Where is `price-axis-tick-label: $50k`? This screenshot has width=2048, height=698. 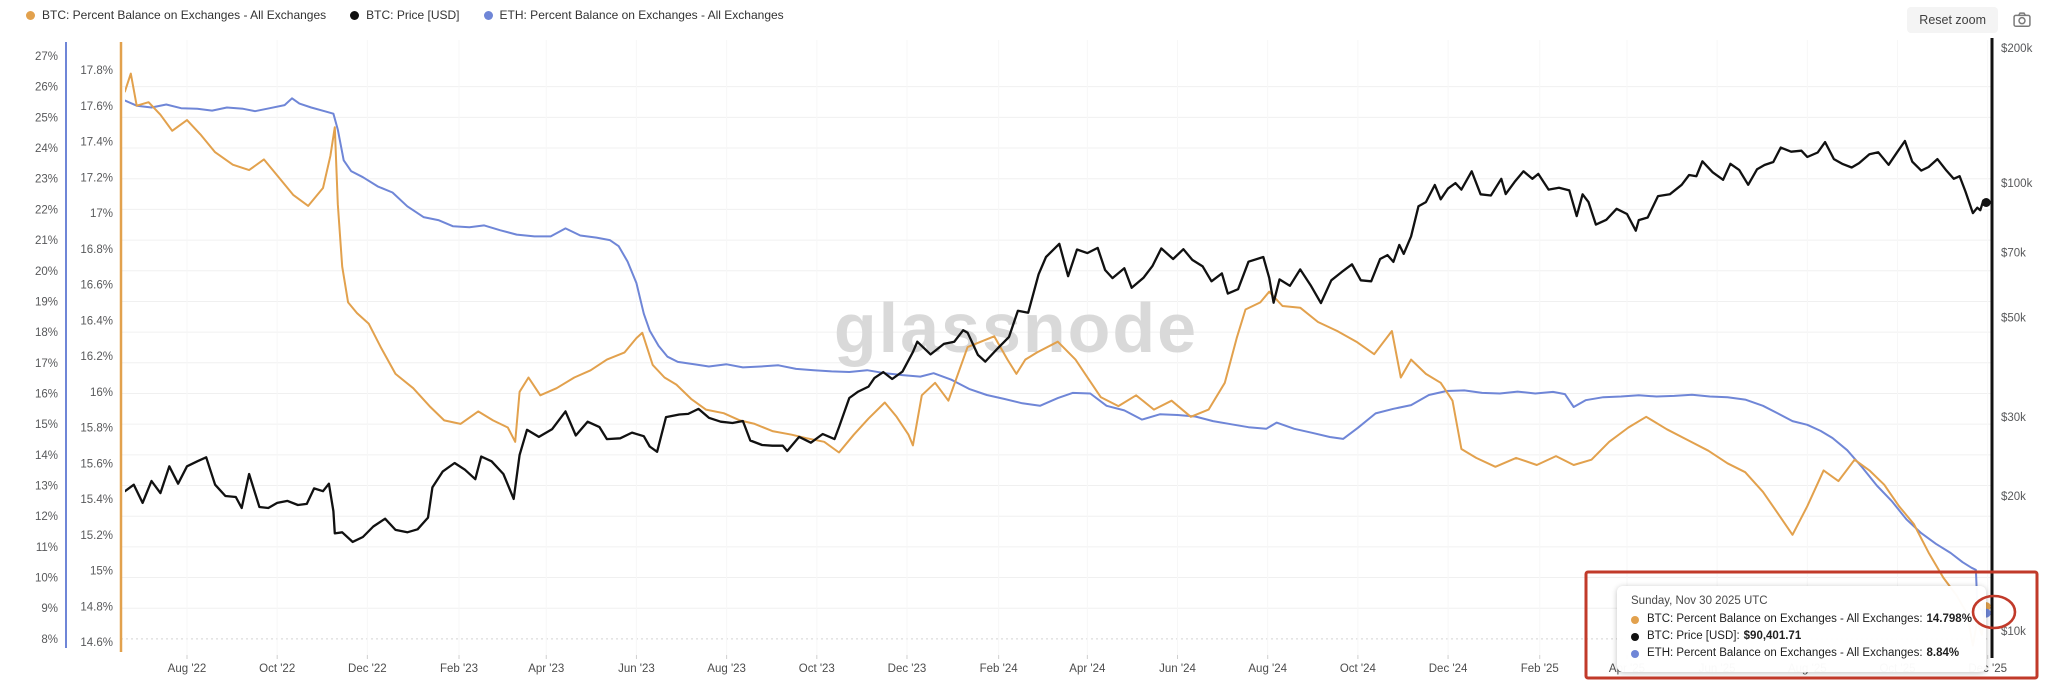 price-axis-tick-label: $50k is located at coordinates (2013, 319).